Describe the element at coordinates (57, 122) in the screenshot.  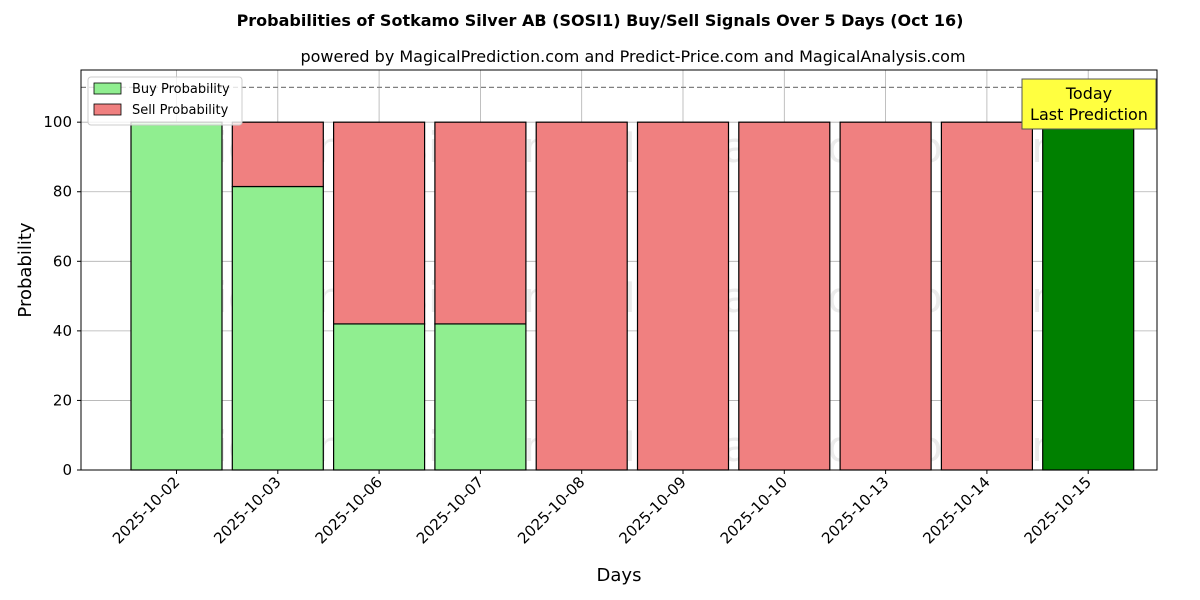
I see `y-tick-label-100: 100` at that location.